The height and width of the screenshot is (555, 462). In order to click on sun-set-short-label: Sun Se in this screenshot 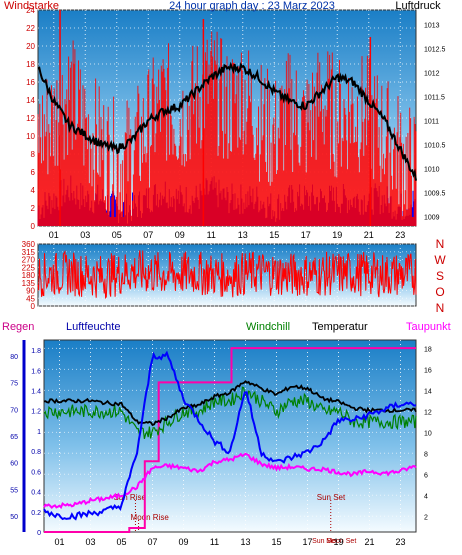, I will do `click(323, 541)`.